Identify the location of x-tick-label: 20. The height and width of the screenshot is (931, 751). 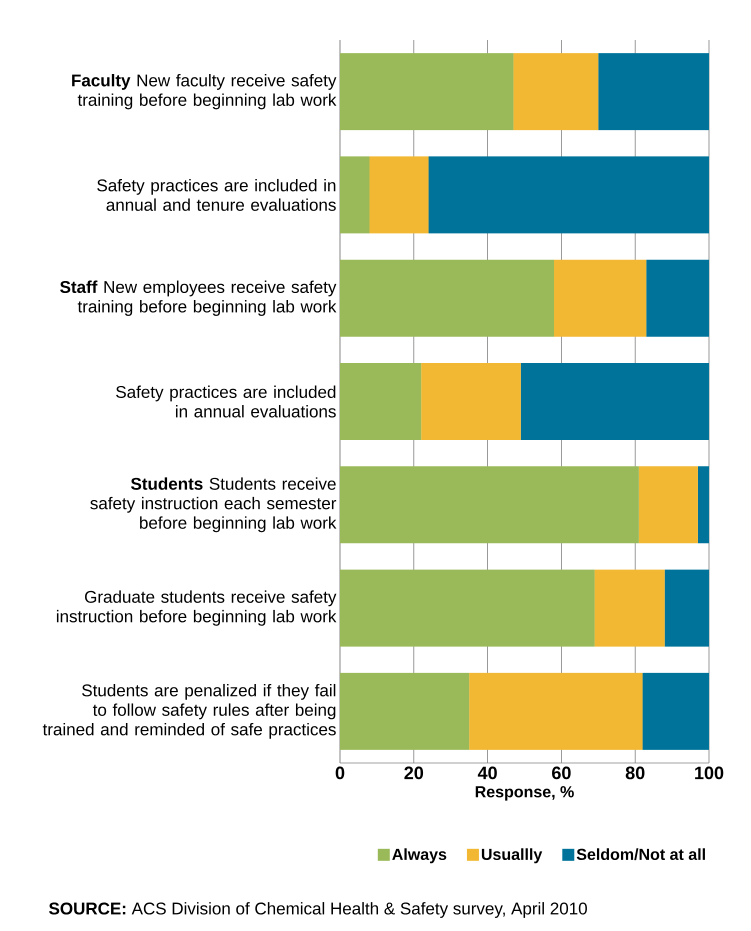
(414, 773).